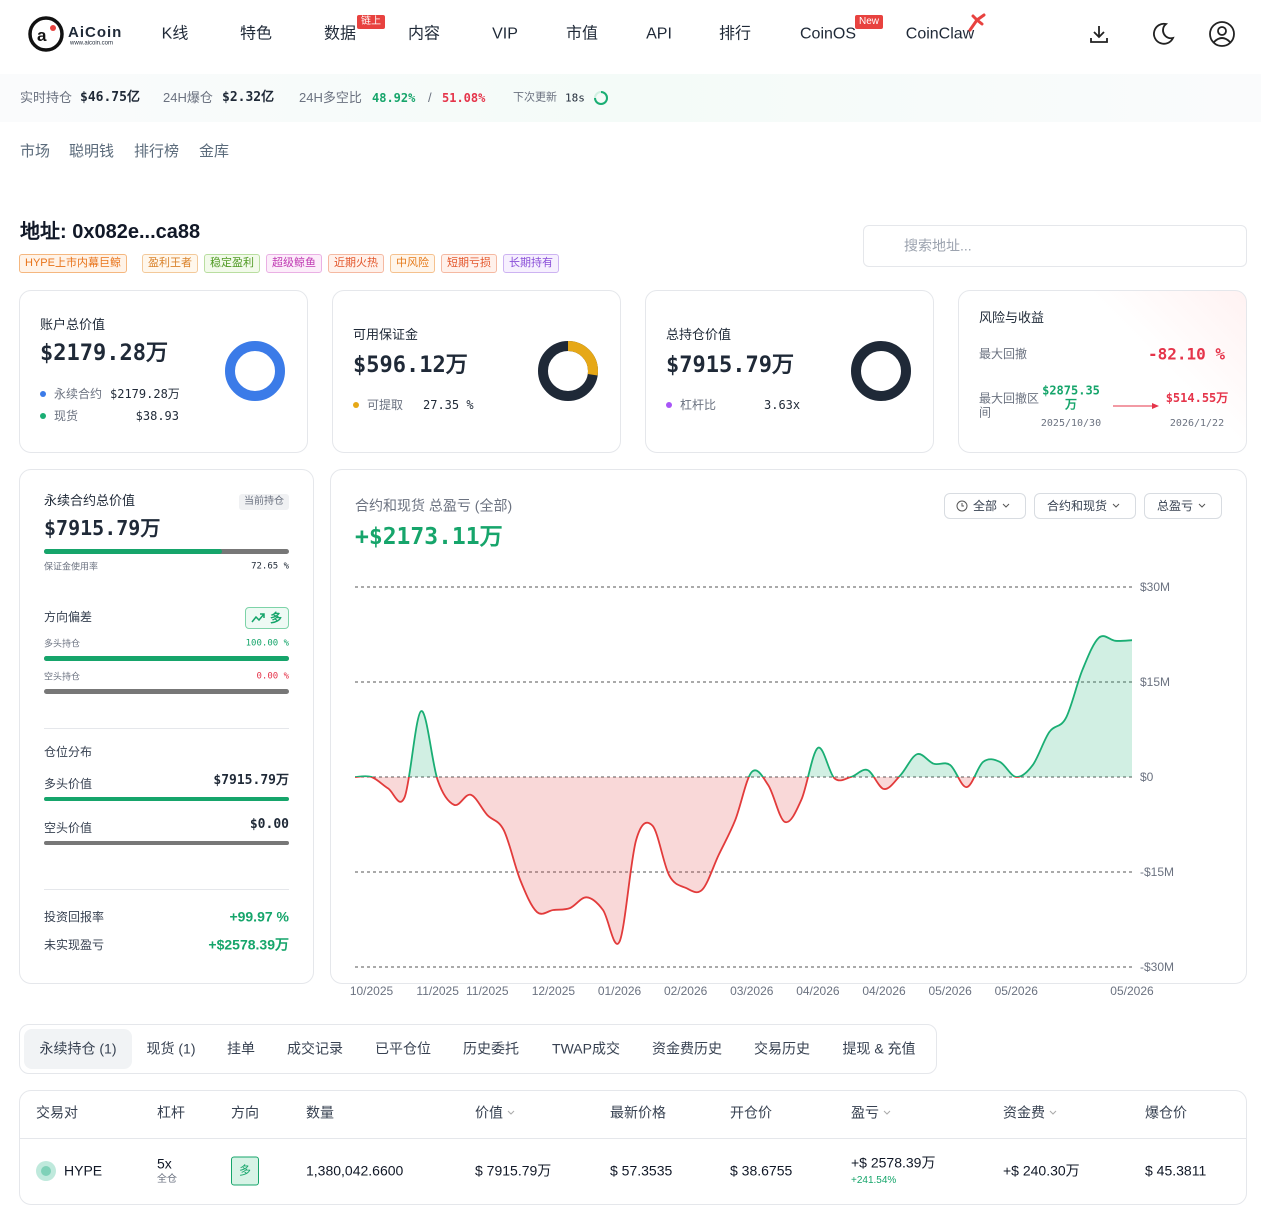 The height and width of the screenshot is (1218, 1261). What do you see at coordinates (267, 618) in the screenshot?
I see `bias-badge` at bounding box center [267, 618].